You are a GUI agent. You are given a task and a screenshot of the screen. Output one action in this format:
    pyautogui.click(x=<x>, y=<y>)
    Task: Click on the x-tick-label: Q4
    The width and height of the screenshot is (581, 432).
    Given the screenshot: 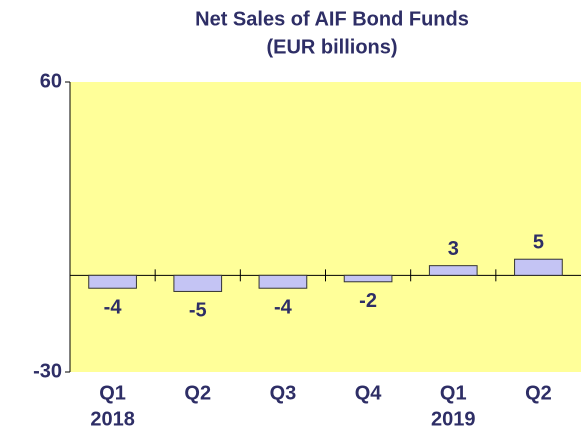 What is the action you would take?
    pyautogui.click(x=369, y=393)
    